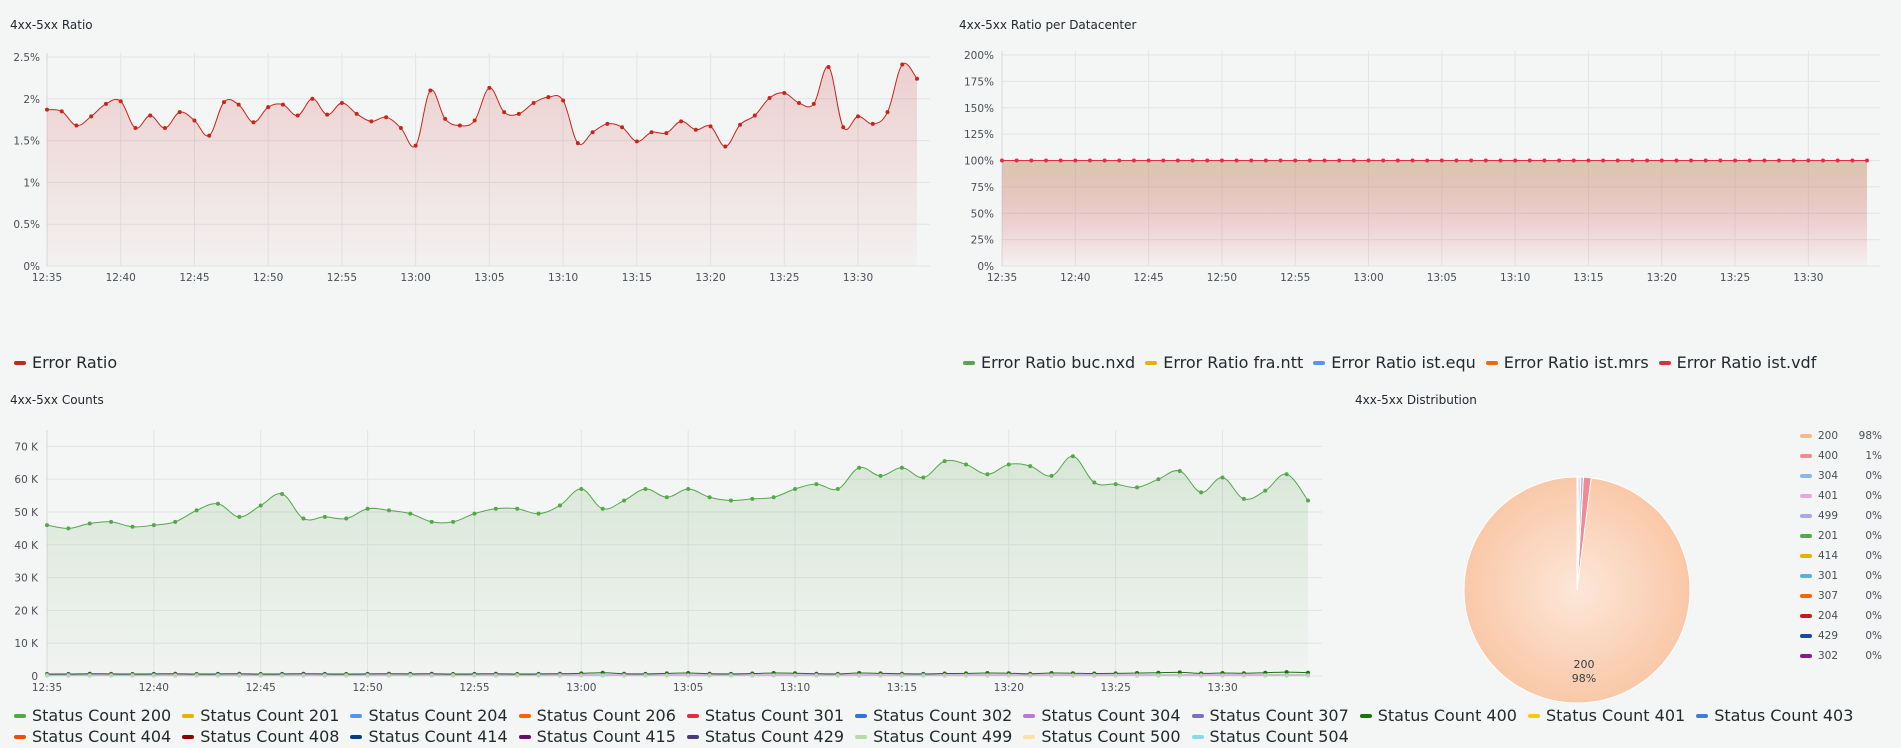  What do you see at coordinates (1774, 715) in the screenshot?
I see `legend-item: Status Count 403` at bounding box center [1774, 715].